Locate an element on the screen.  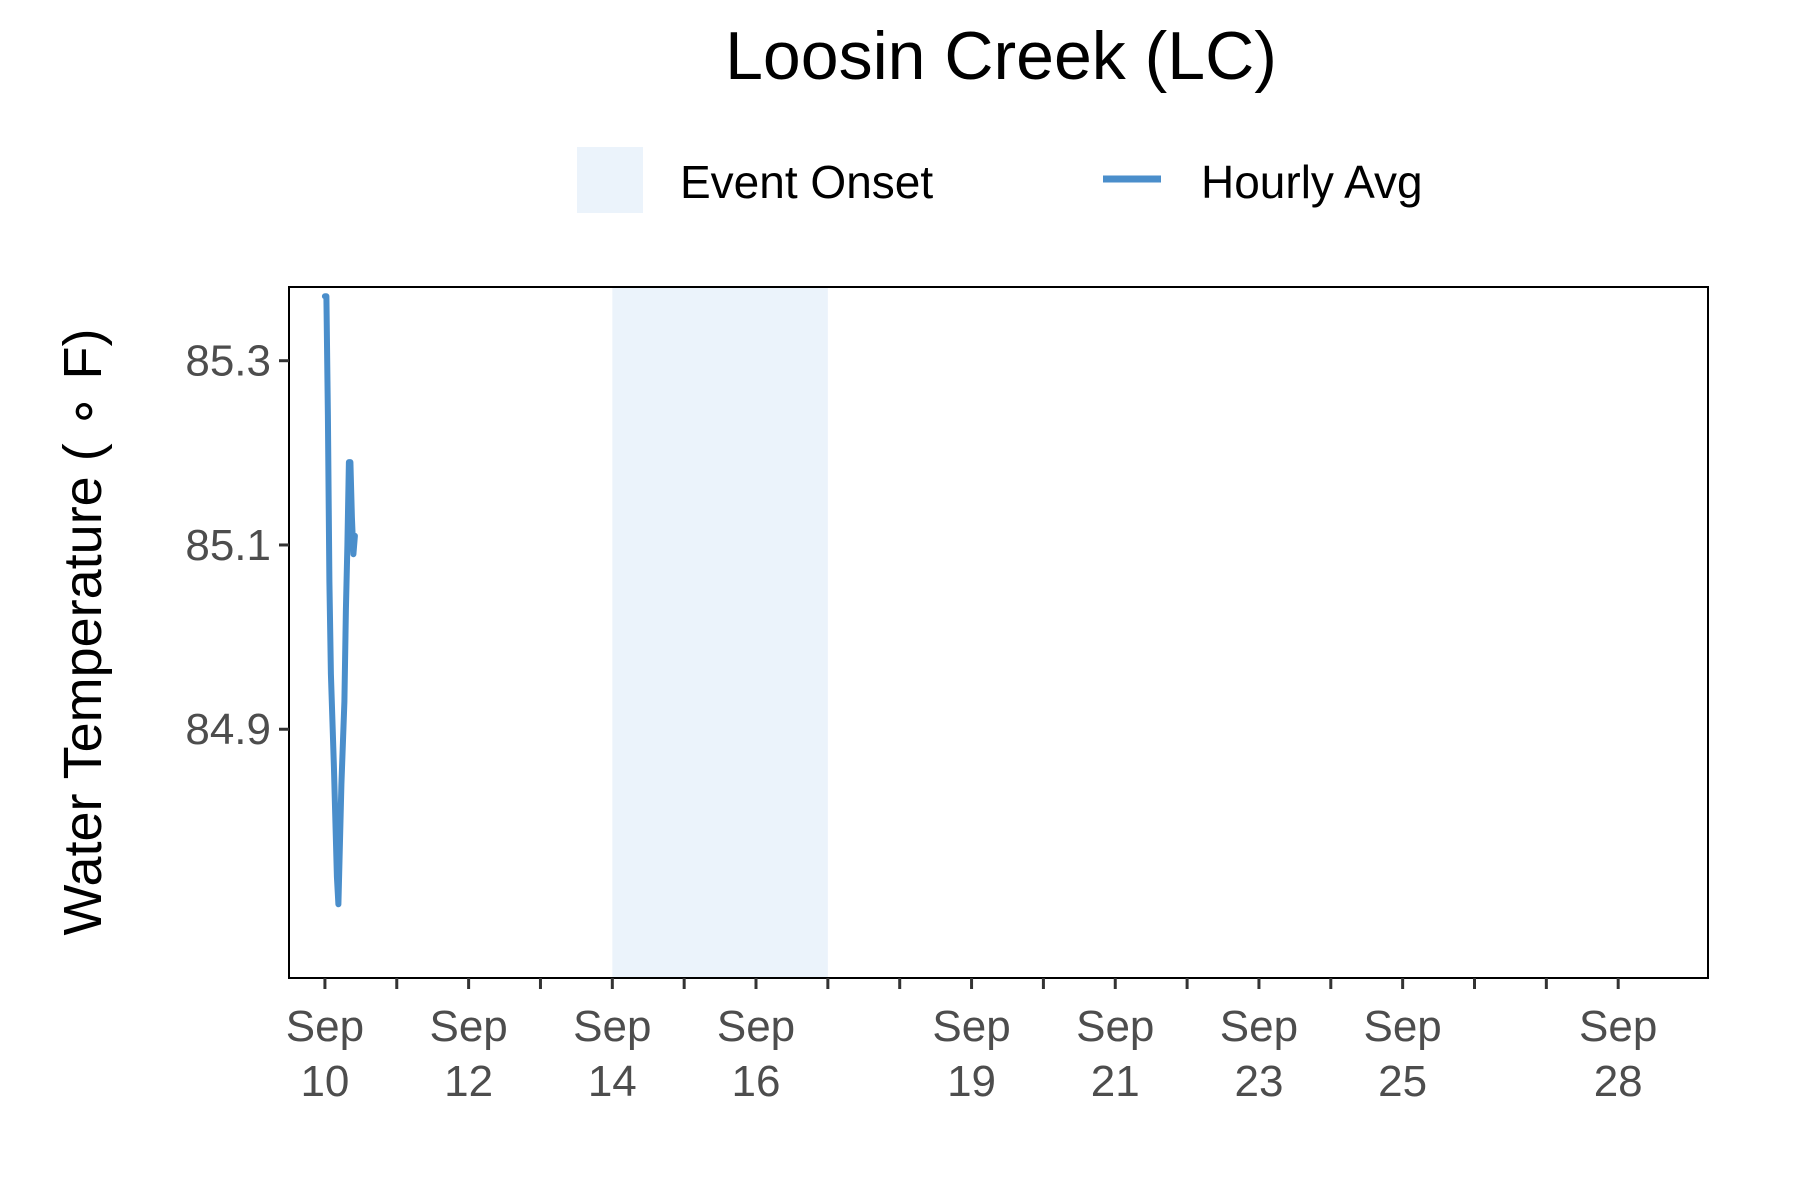
y-axis: 84.9 85.1 85.3 is located at coordinates (237, 545).